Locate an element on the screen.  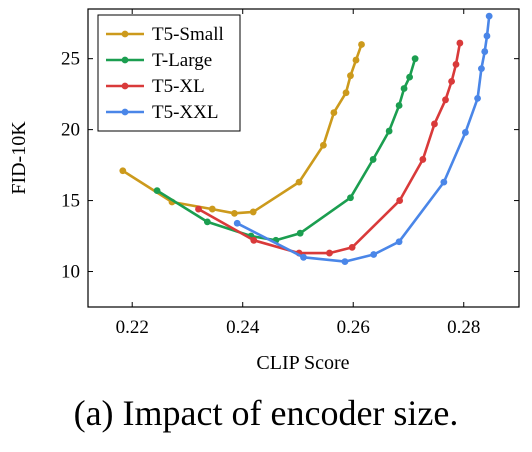
legend-entry-t-large: T-Large is located at coordinates (159, 60).